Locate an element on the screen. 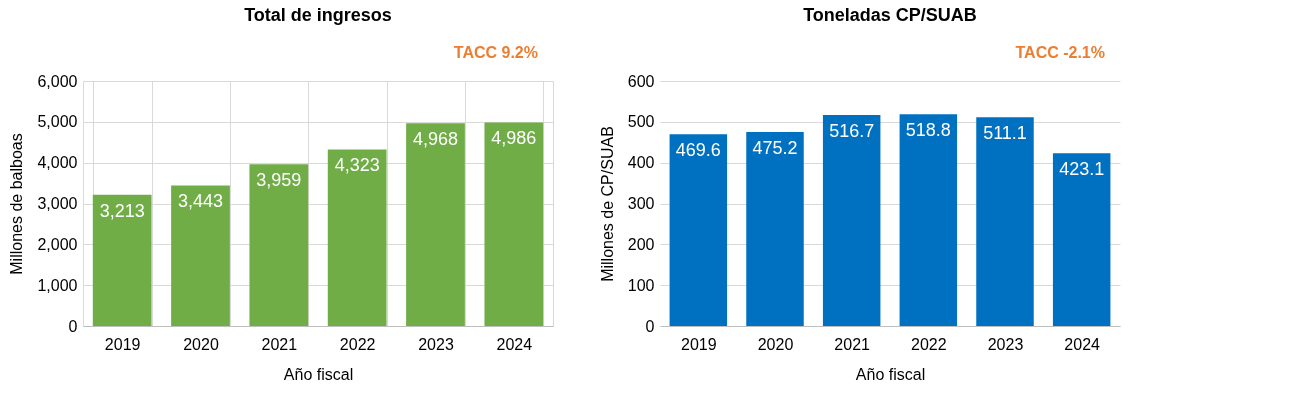 The width and height of the screenshot is (1300, 413). data-label: 423.1 is located at coordinates (1082, 169).